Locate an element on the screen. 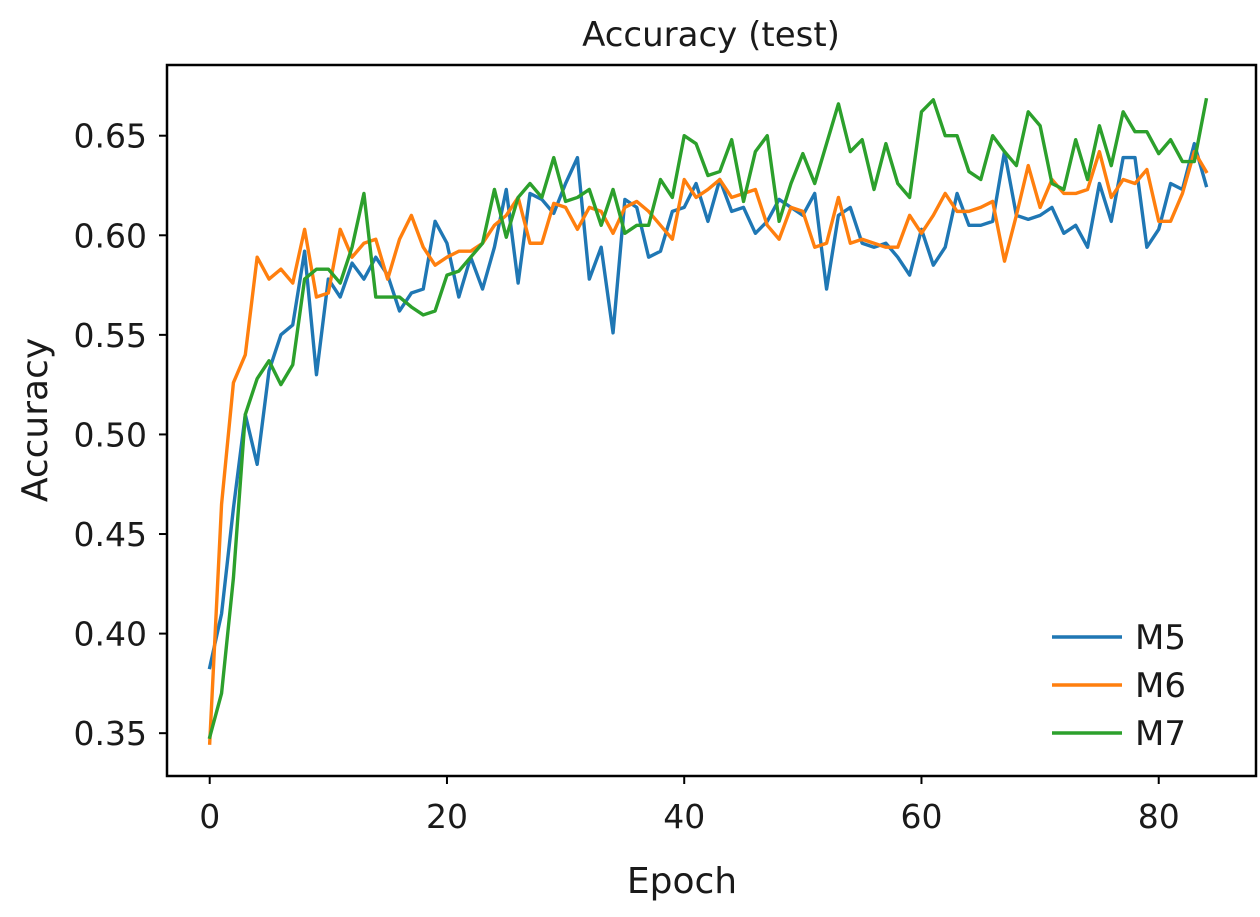 The height and width of the screenshot is (917, 1260). legend: M5 M6 M7 is located at coordinates (1119, 686).